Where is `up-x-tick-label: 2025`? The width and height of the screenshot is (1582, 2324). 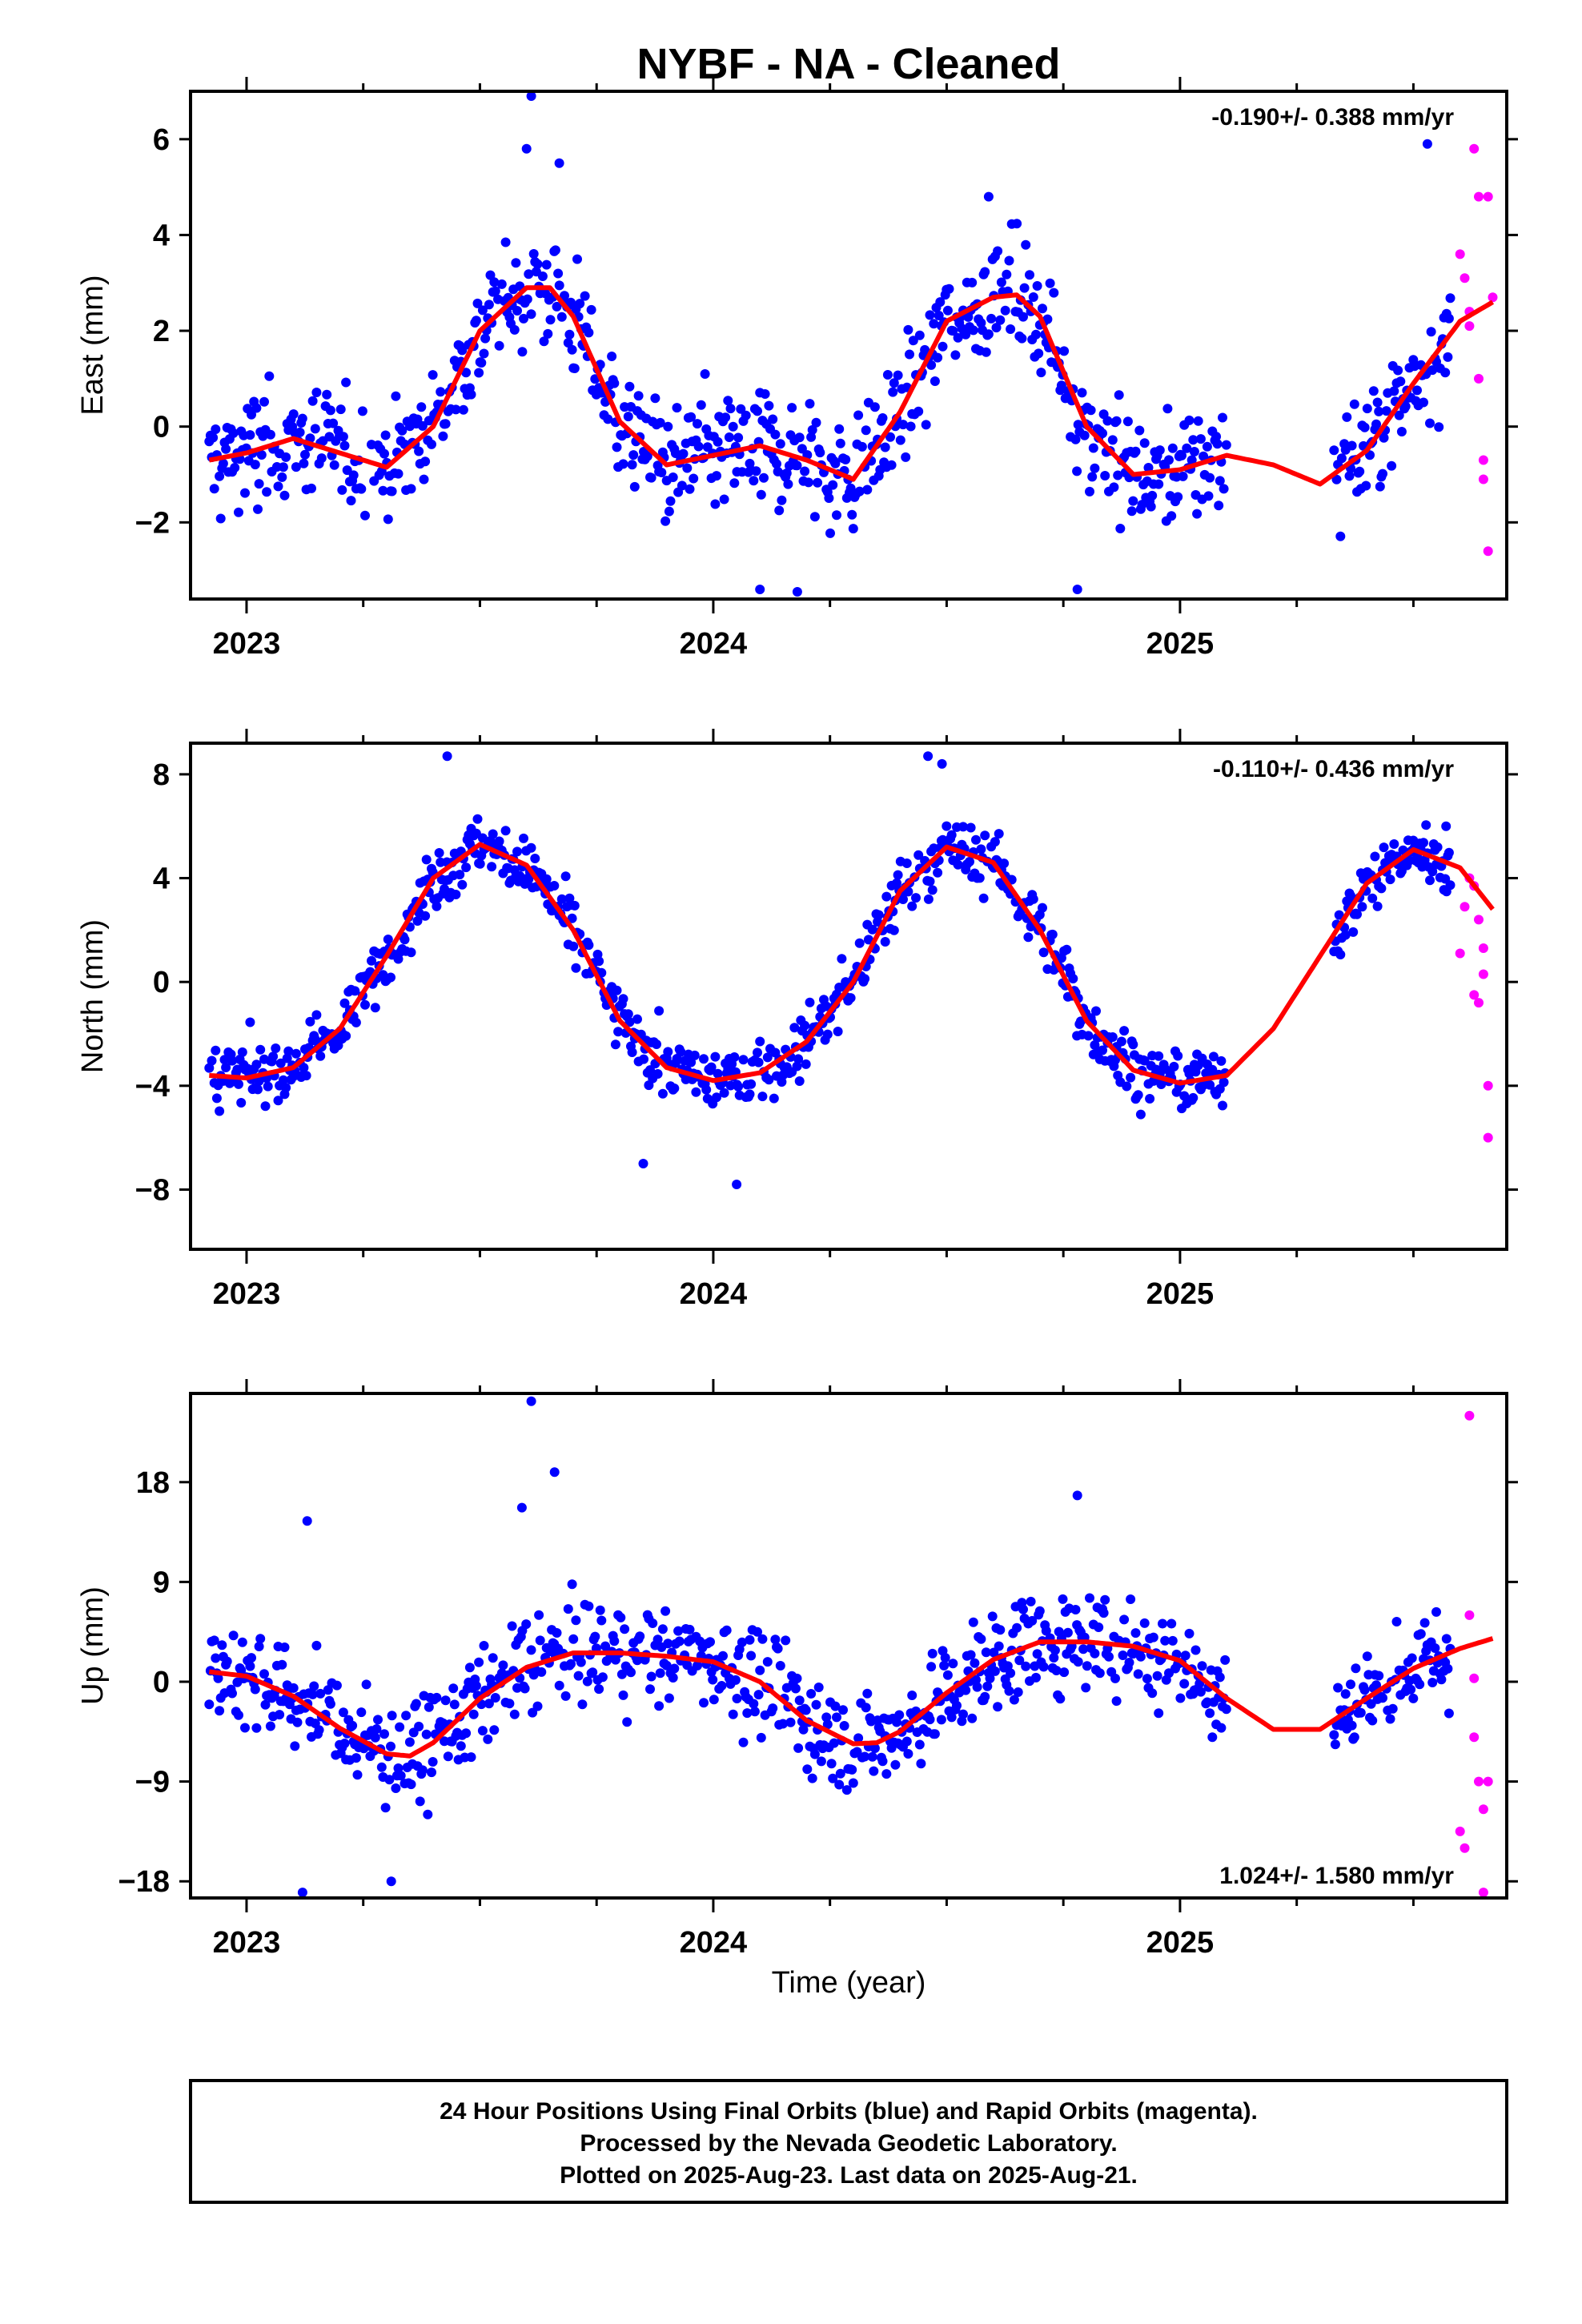 up-x-tick-label: 2025 is located at coordinates (1180, 1943).